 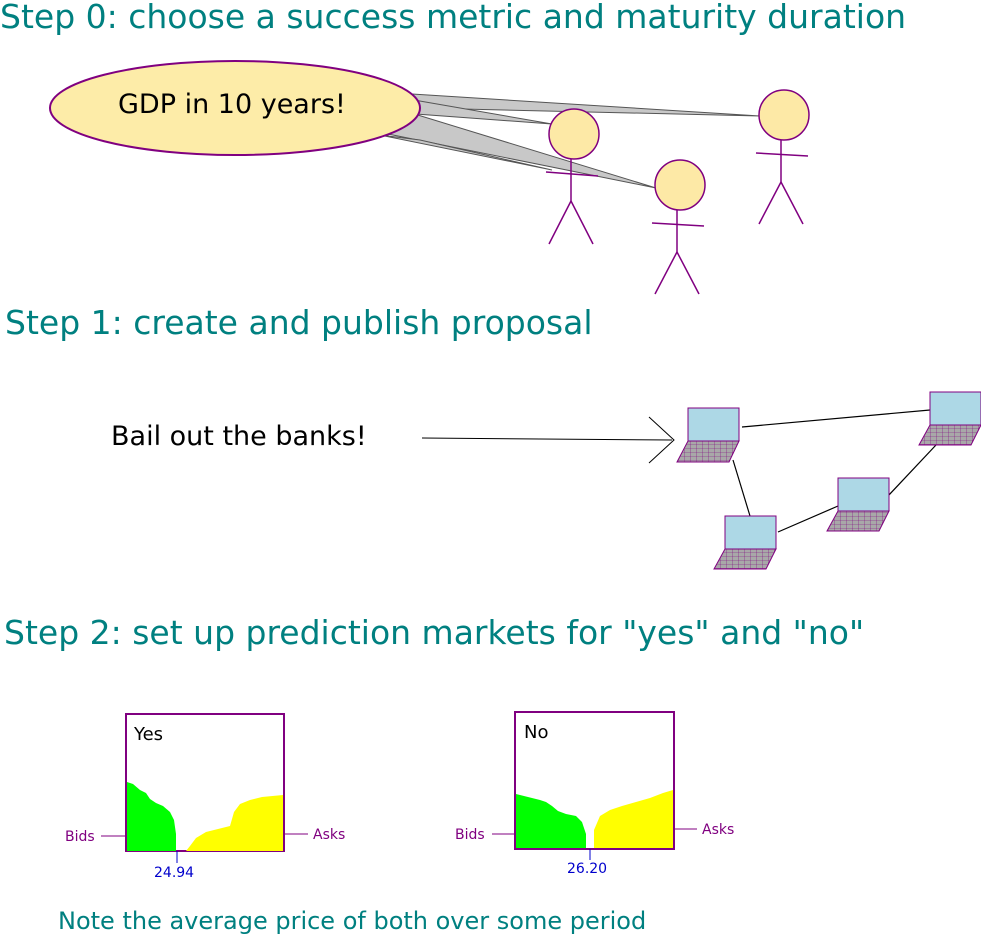 What do you see at coordinates (204, 788) in the screenshot?
I see `market-yes-chart` at bounding box center [204, 788].